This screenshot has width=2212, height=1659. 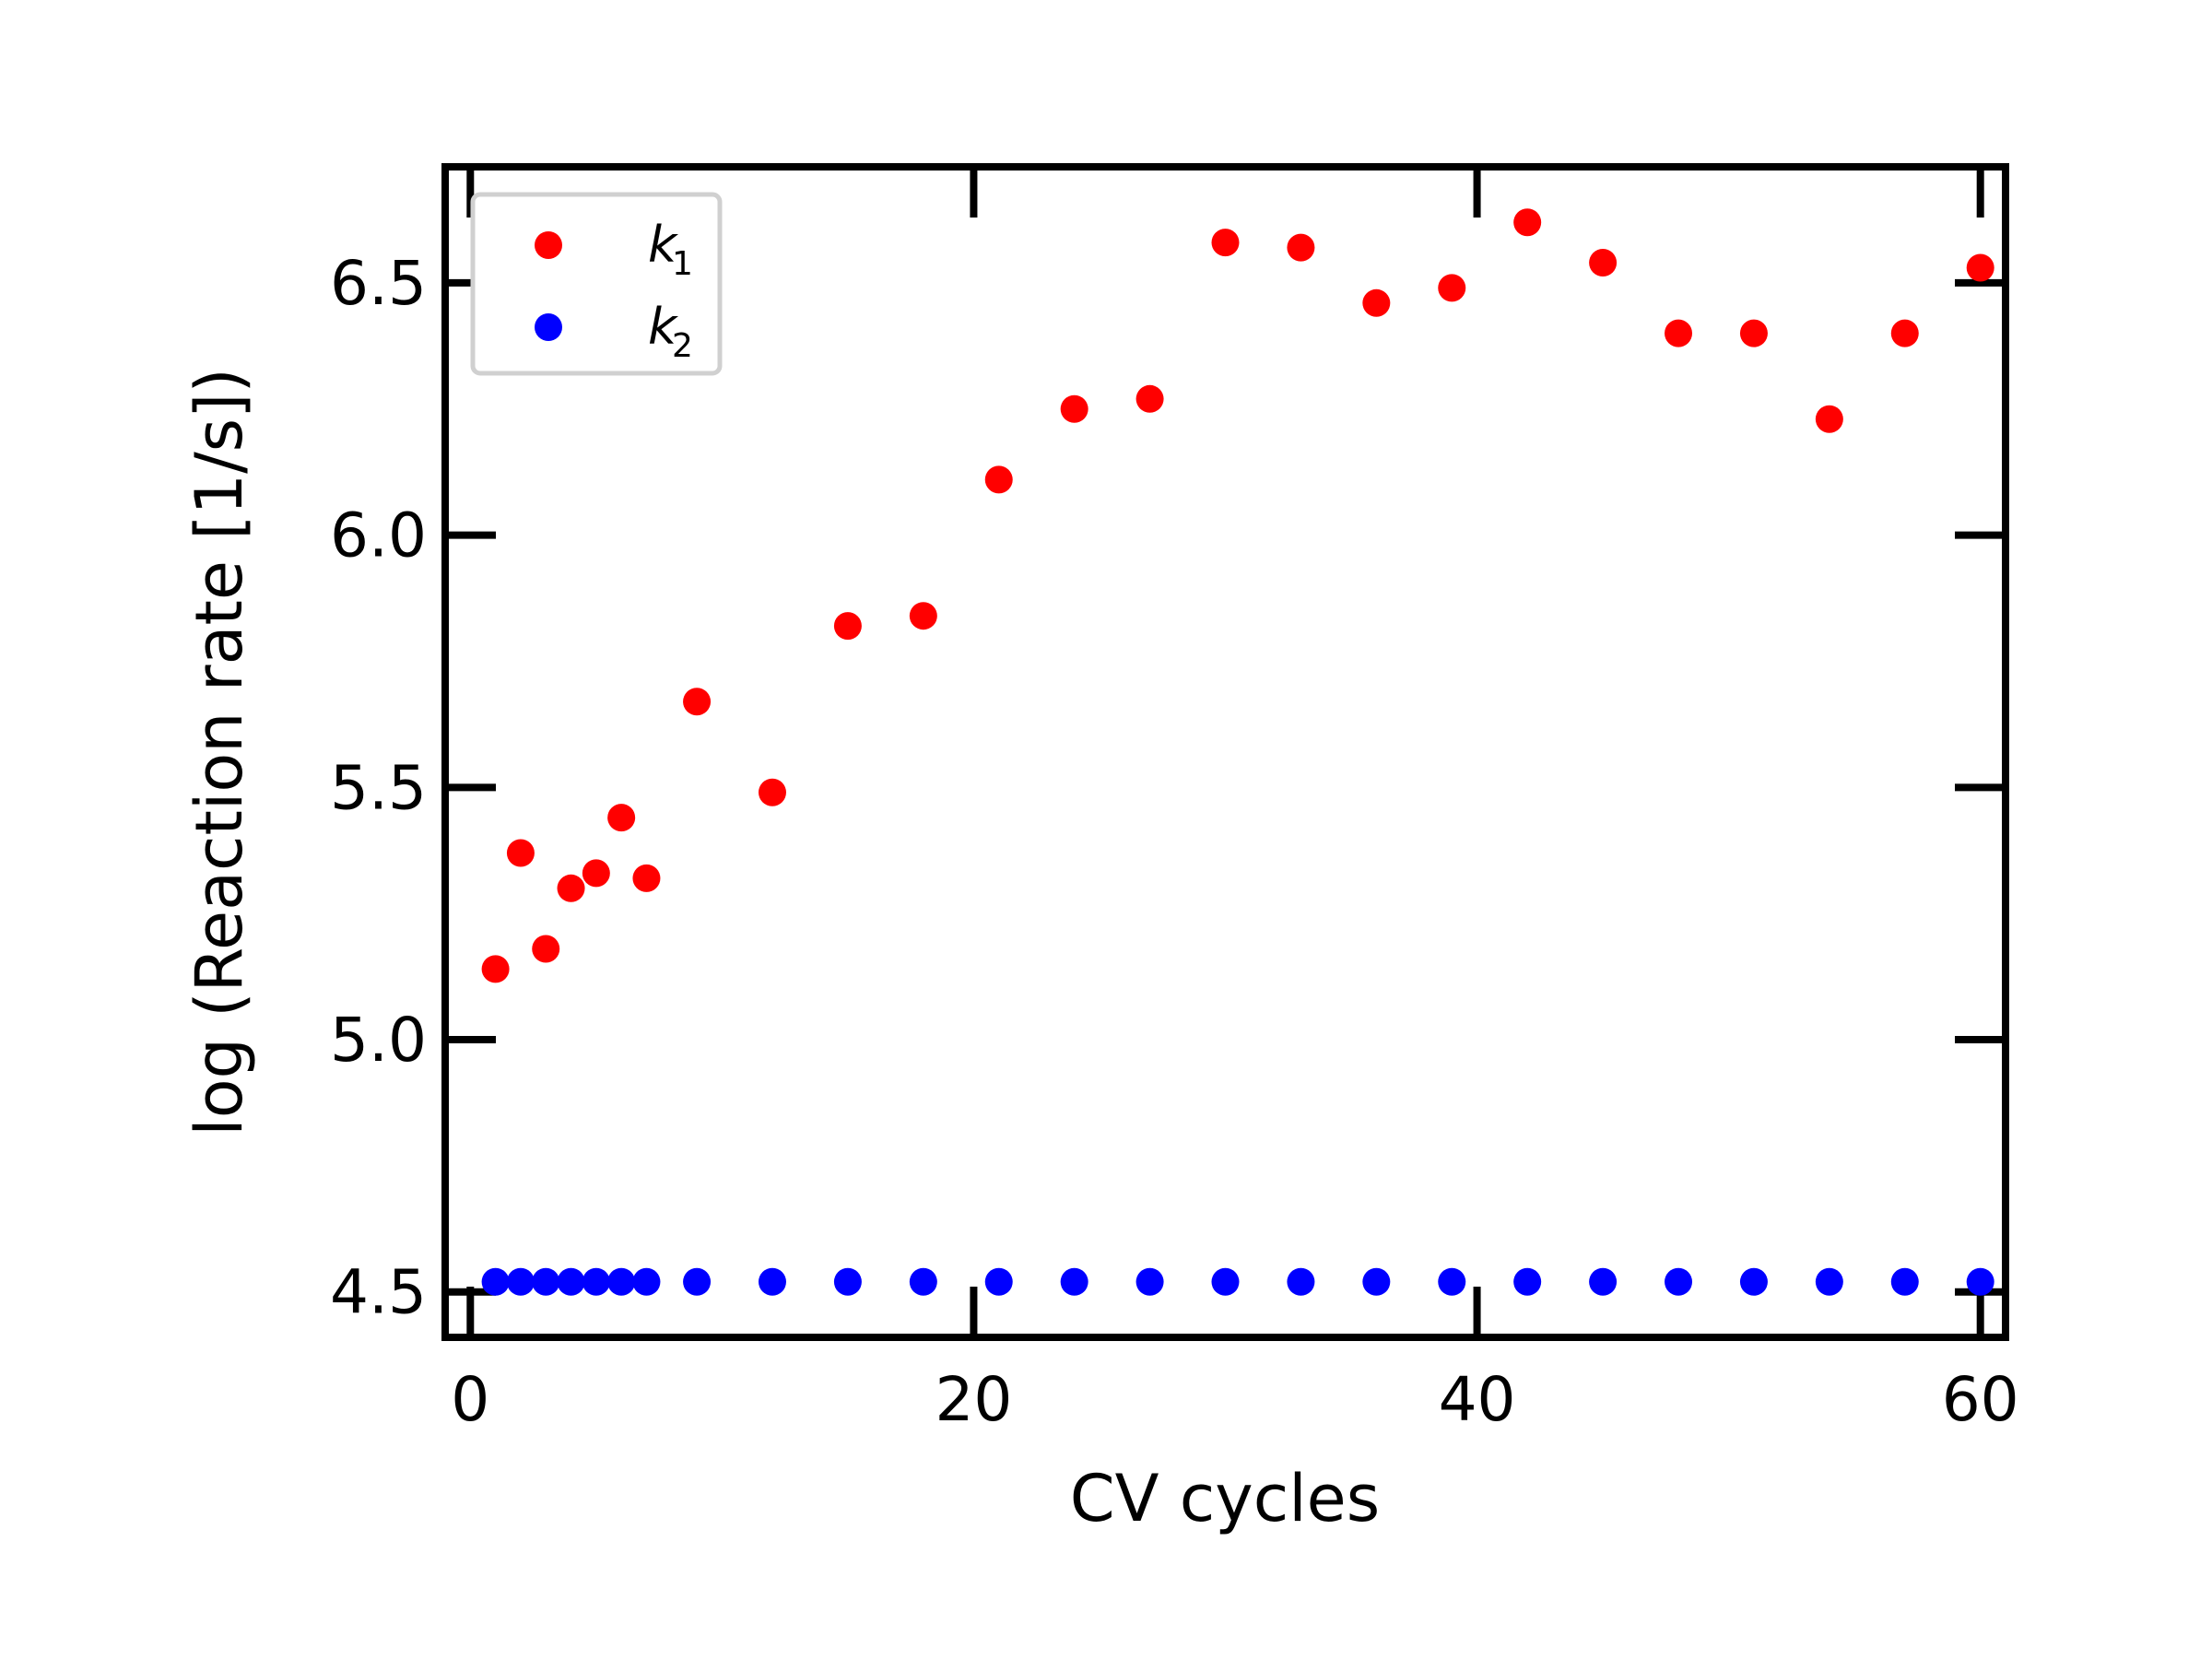 What do you see at coordinates (663, 245) in the screenshot?
I see `legend-label-k1: k` at bounding box center [663, 245].